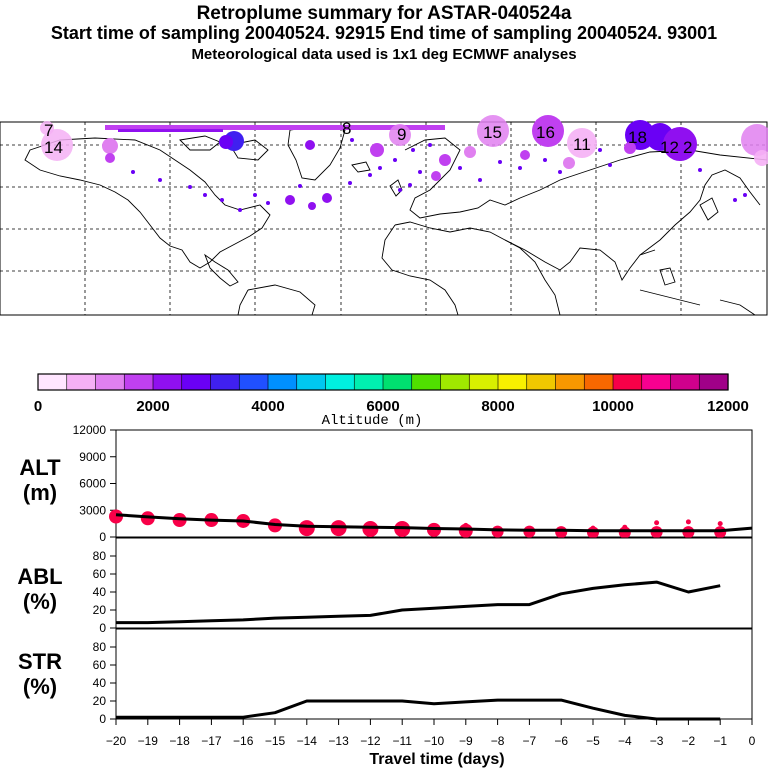 Image resolution: width=768 pixels, height=768 pixels. I want to click on x-tick-label: −9, so click(466, 741).